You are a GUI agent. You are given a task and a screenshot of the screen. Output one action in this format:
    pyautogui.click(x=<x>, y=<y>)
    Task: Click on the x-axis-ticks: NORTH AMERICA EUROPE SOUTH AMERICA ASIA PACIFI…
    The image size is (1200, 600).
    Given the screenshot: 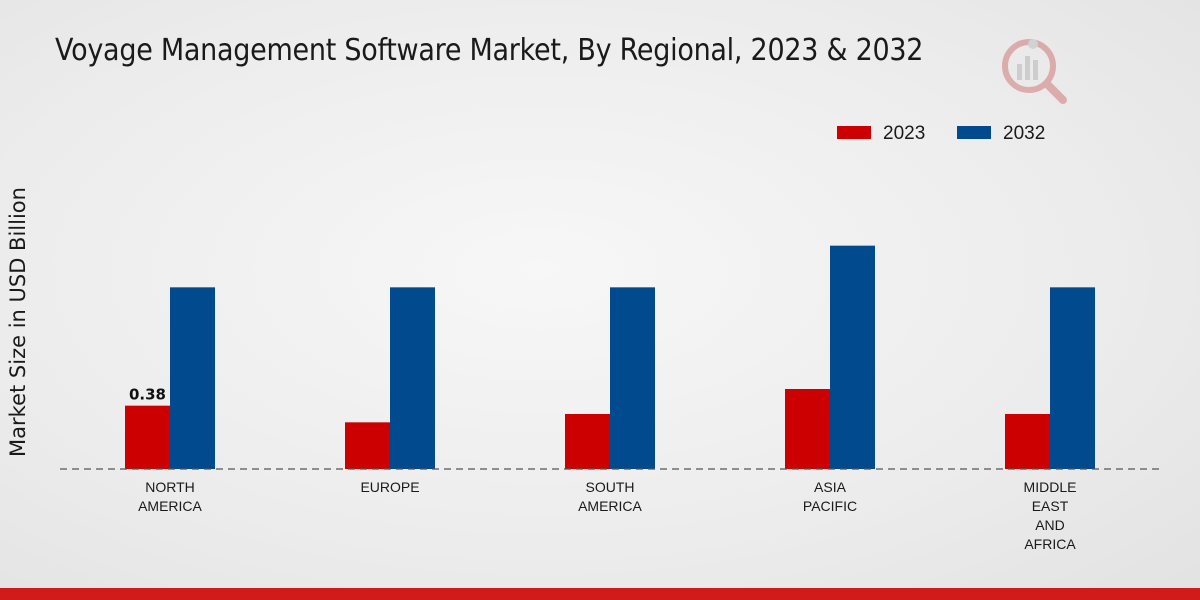 What is the action you would take?
    pyautogui.click(x=607, y=515)
    